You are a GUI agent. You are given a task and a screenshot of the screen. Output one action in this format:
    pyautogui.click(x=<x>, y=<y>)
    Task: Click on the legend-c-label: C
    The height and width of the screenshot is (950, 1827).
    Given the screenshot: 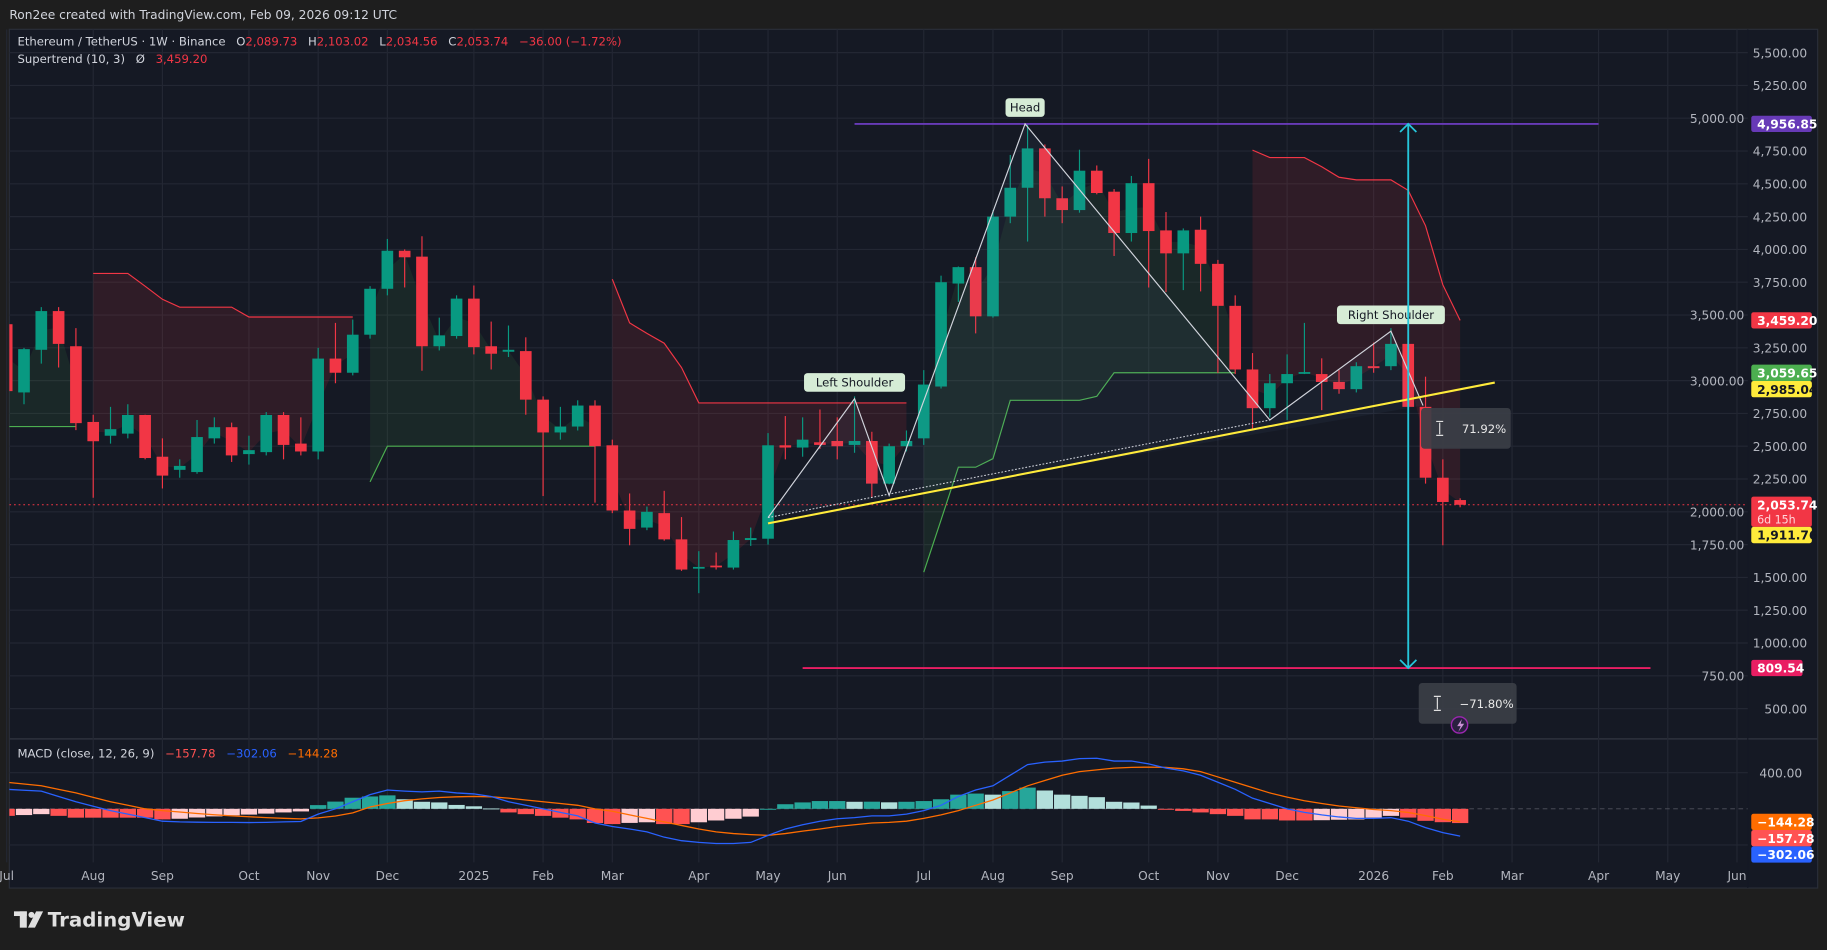 What is the action you would take?
    pyautogui.click(x=452, y=42)
    